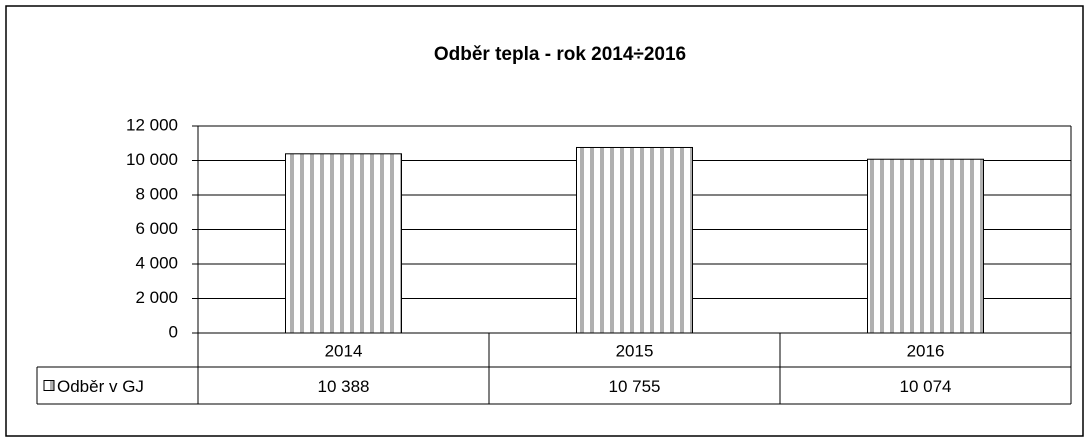  What do you see at coordinates (344, 386) in the screenshot?
I see `data-table-value: 10 388` at bounding box center [344, 386].